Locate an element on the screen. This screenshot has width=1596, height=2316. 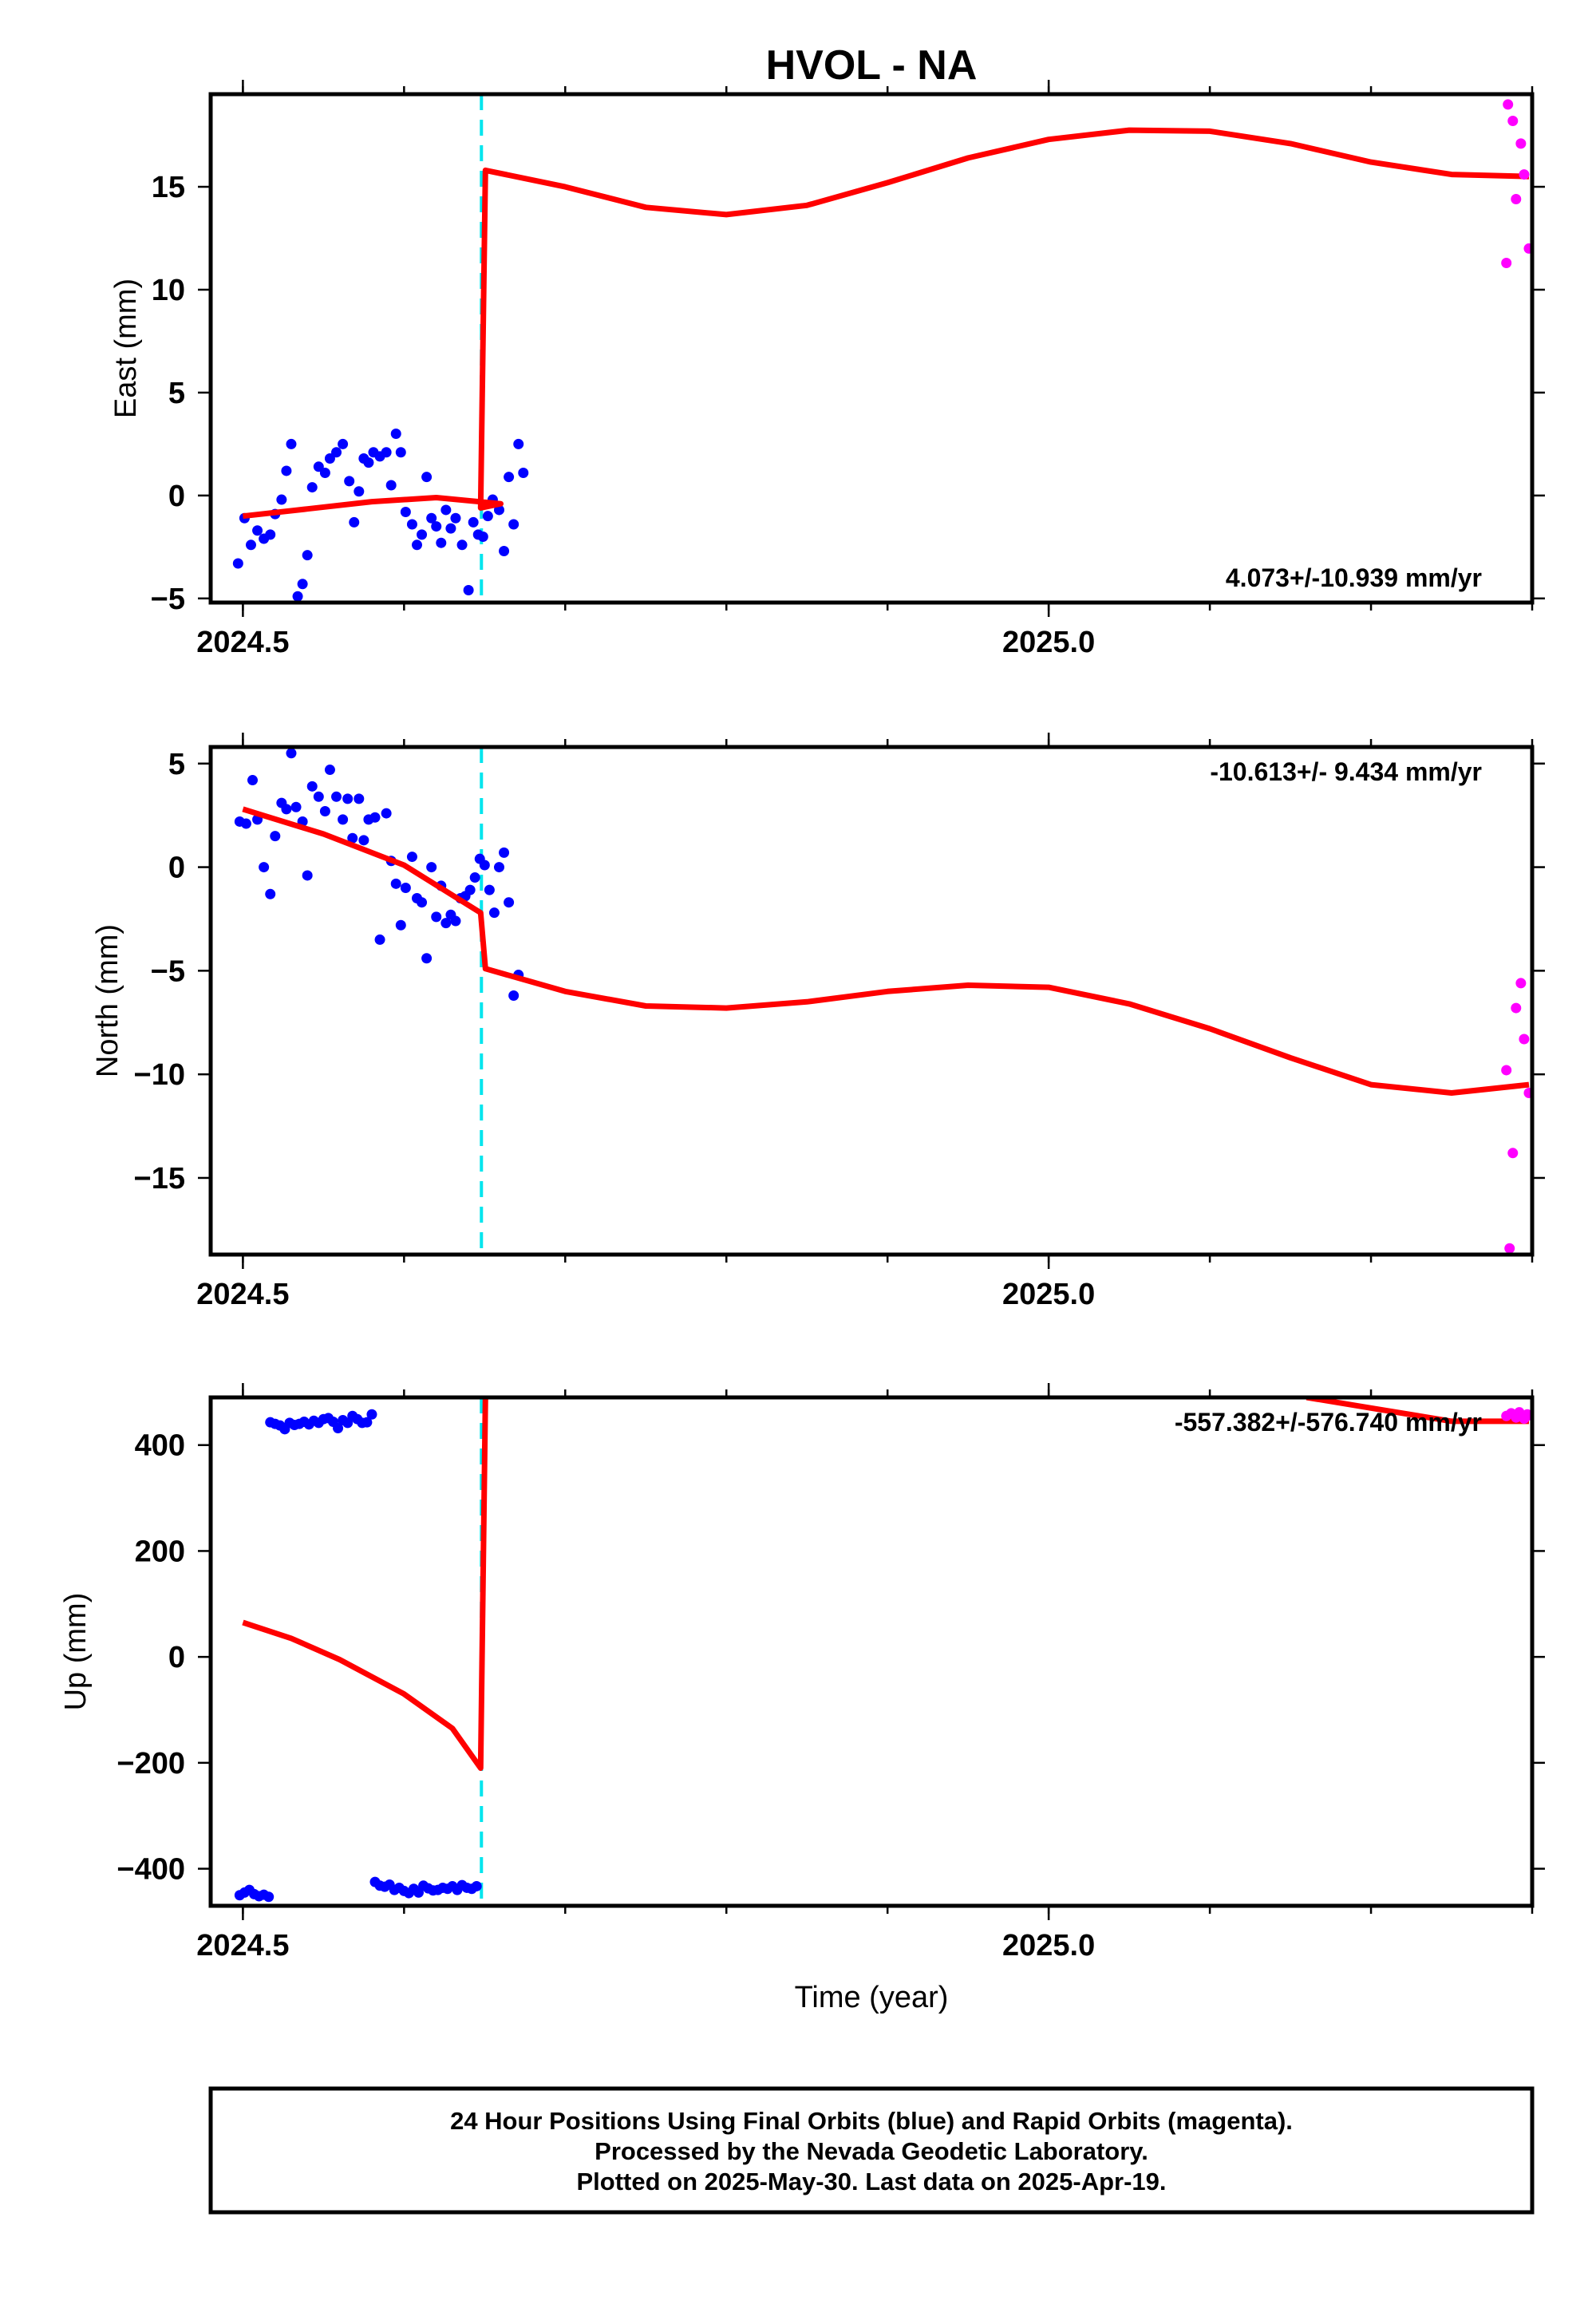
y-tick-label: 0 is located at coordinates (176, 497).